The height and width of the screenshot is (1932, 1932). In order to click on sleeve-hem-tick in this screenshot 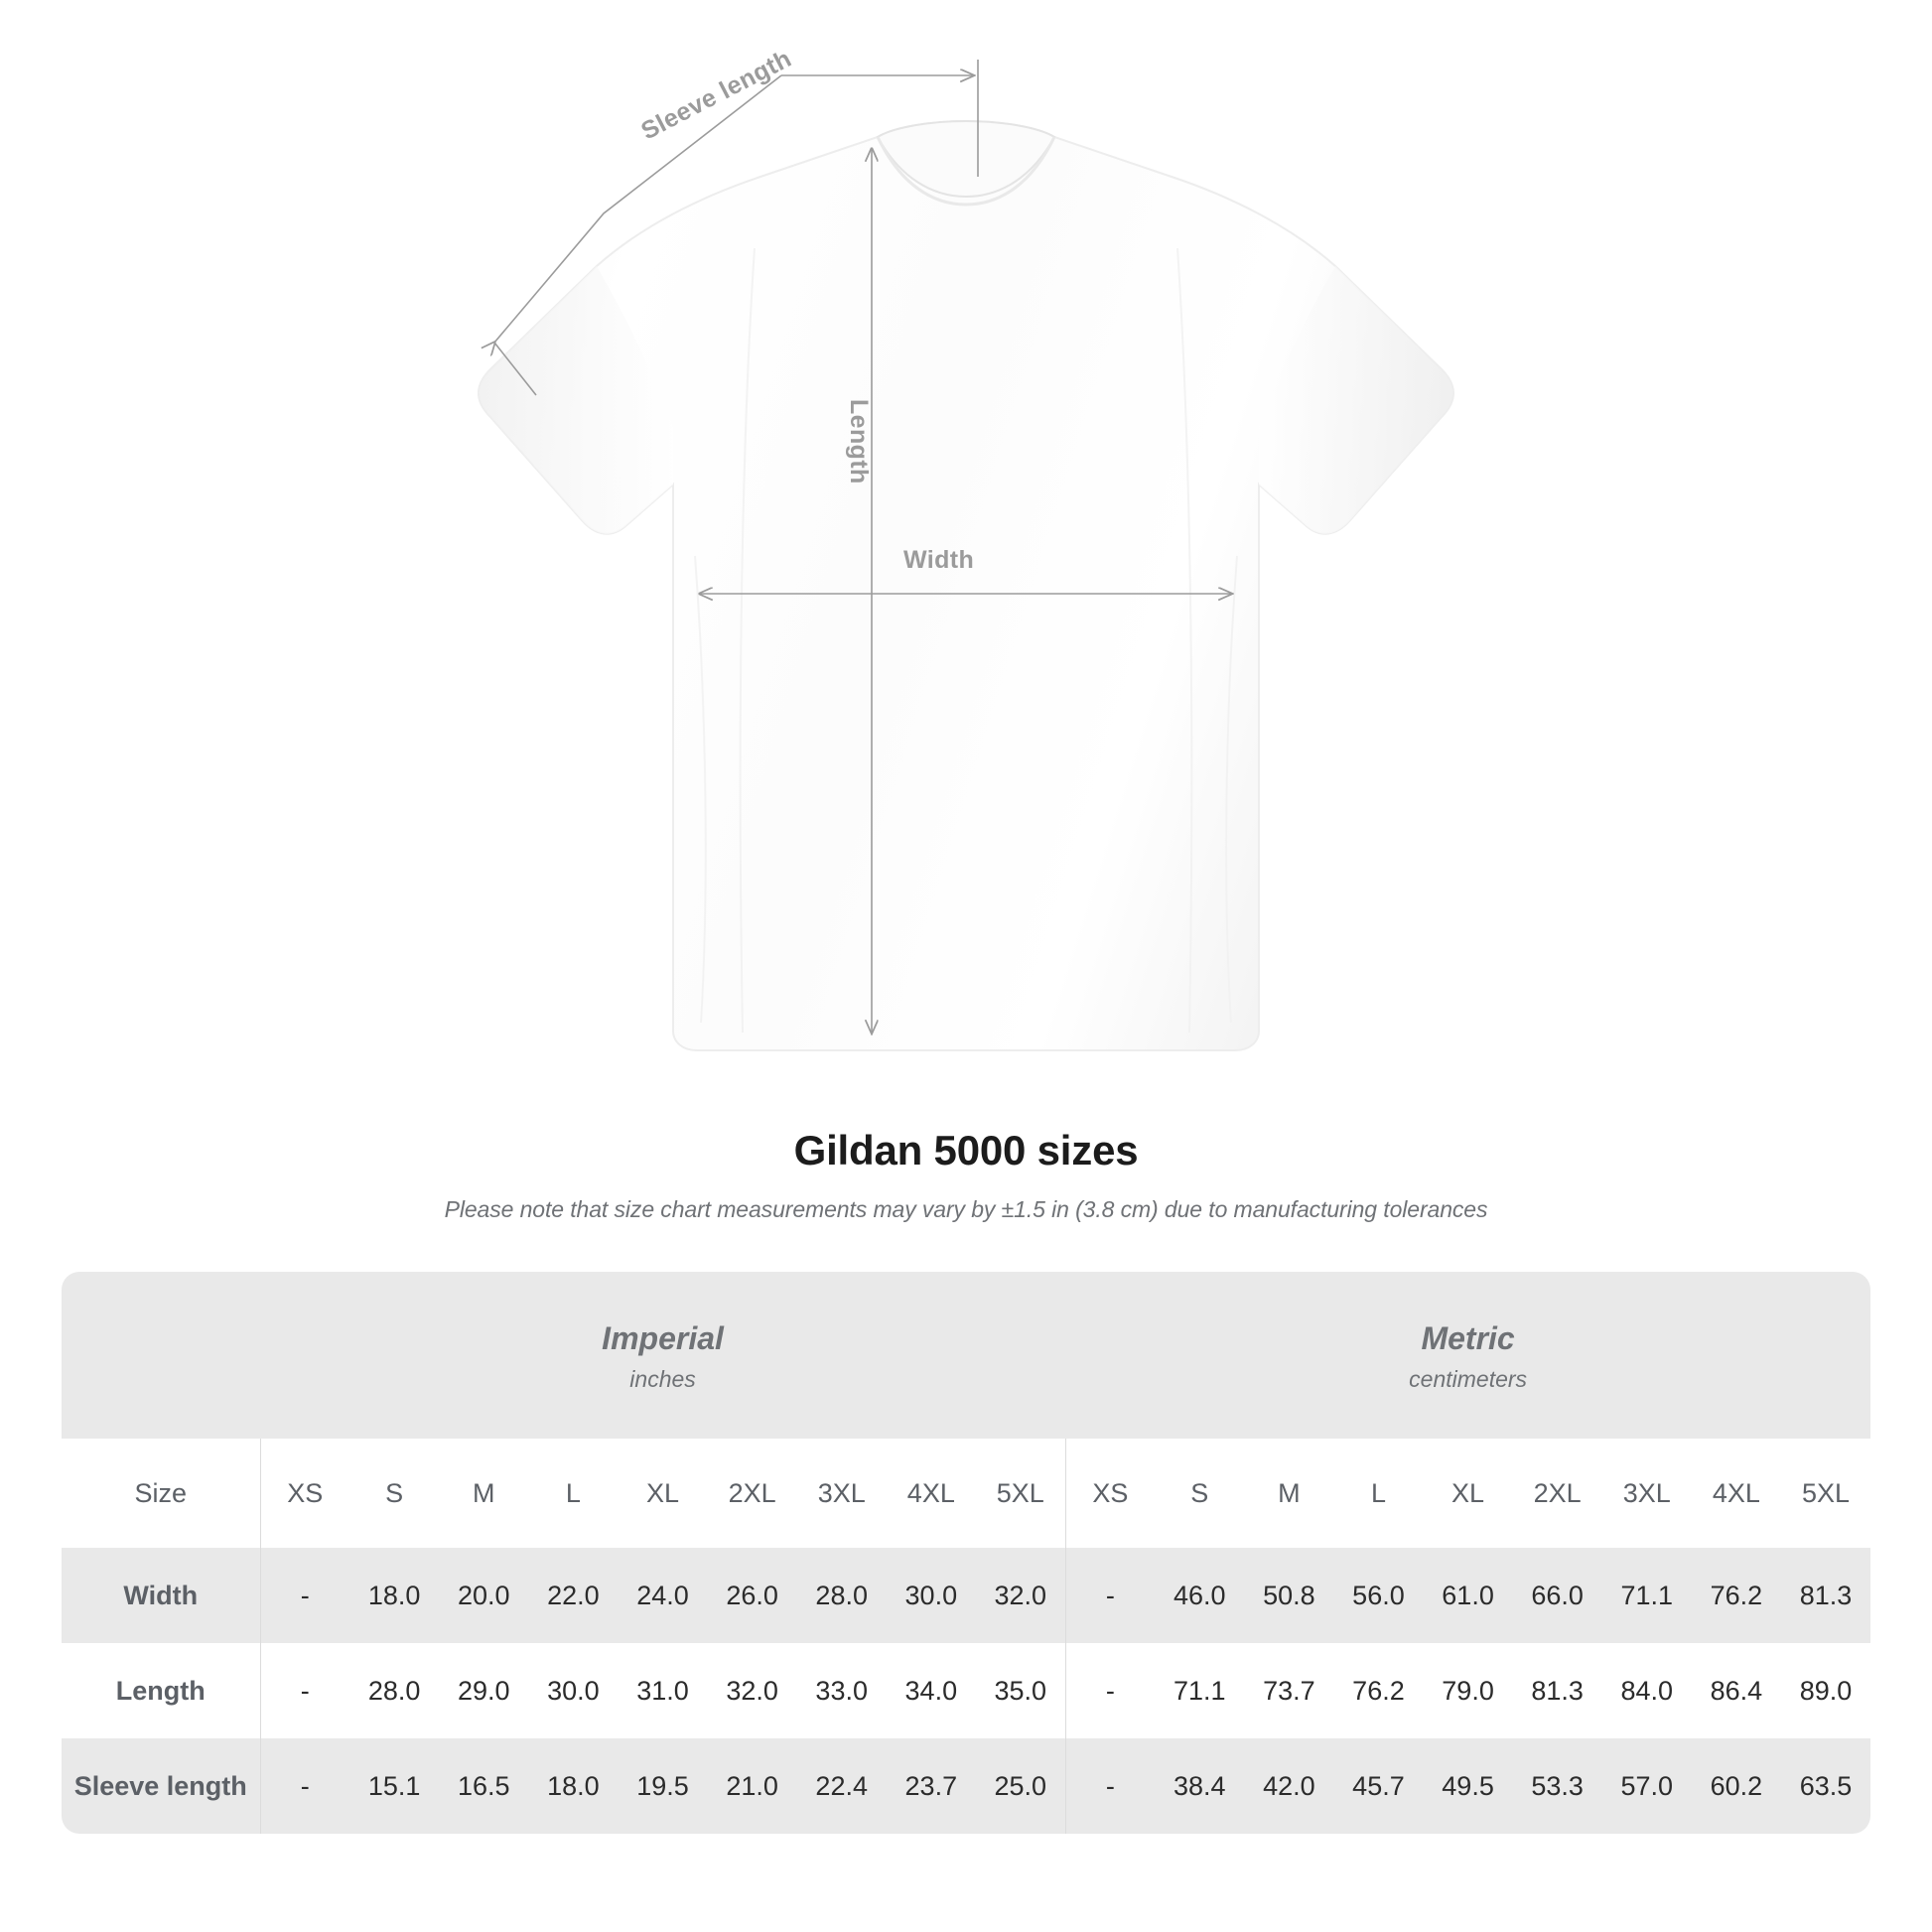, I will do `click(515, 369)`.